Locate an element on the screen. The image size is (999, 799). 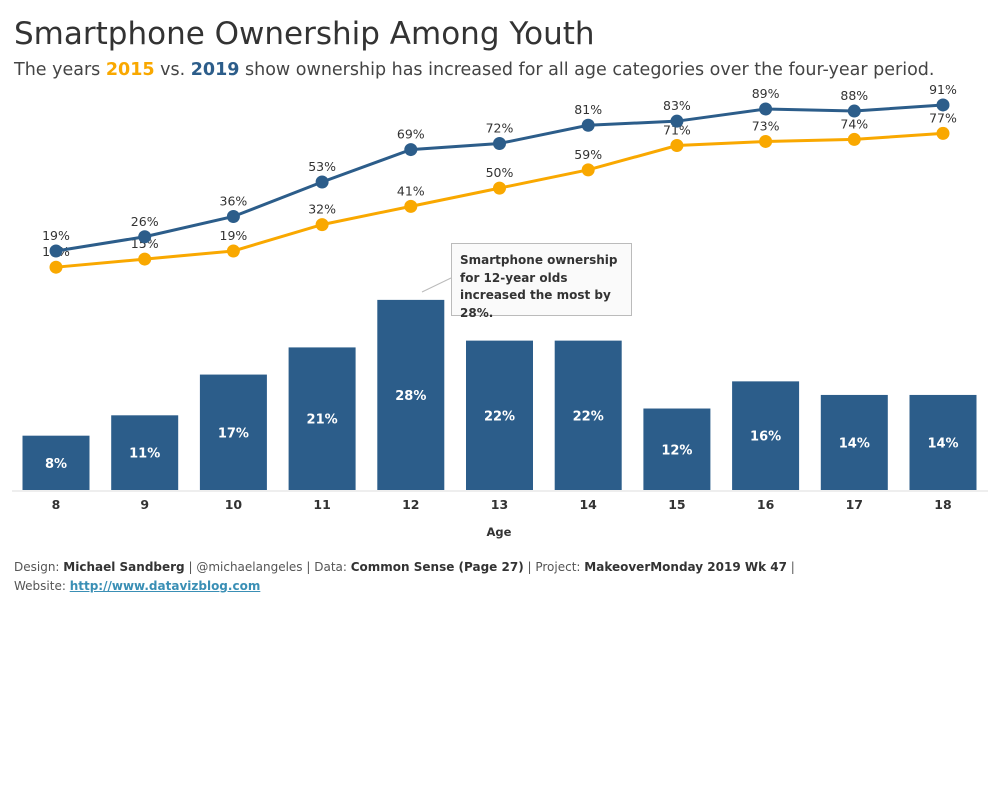
subtitle-text: vs. is located at coordinates (172, 70).